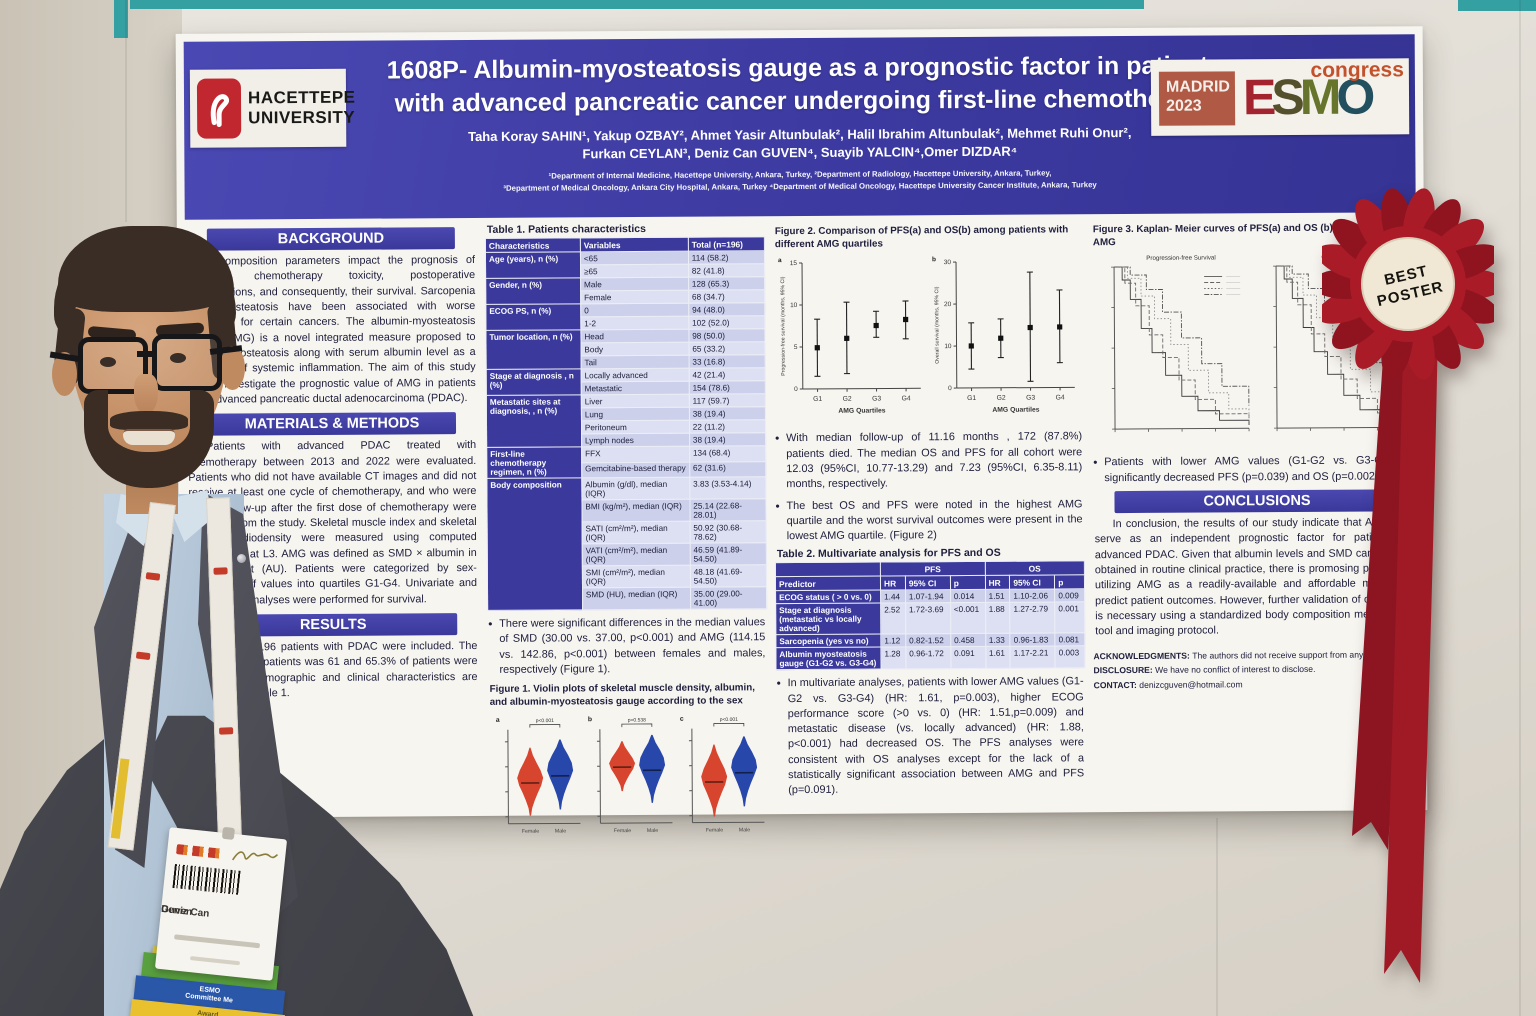 Image resolution: width=1536 pixels, height=1016 pixels. What do you see at coordinates (1179, 344) in the screenshot?
I see `figure3-km-panel: Progression-free Survival` at bounding box center [1179, 344].